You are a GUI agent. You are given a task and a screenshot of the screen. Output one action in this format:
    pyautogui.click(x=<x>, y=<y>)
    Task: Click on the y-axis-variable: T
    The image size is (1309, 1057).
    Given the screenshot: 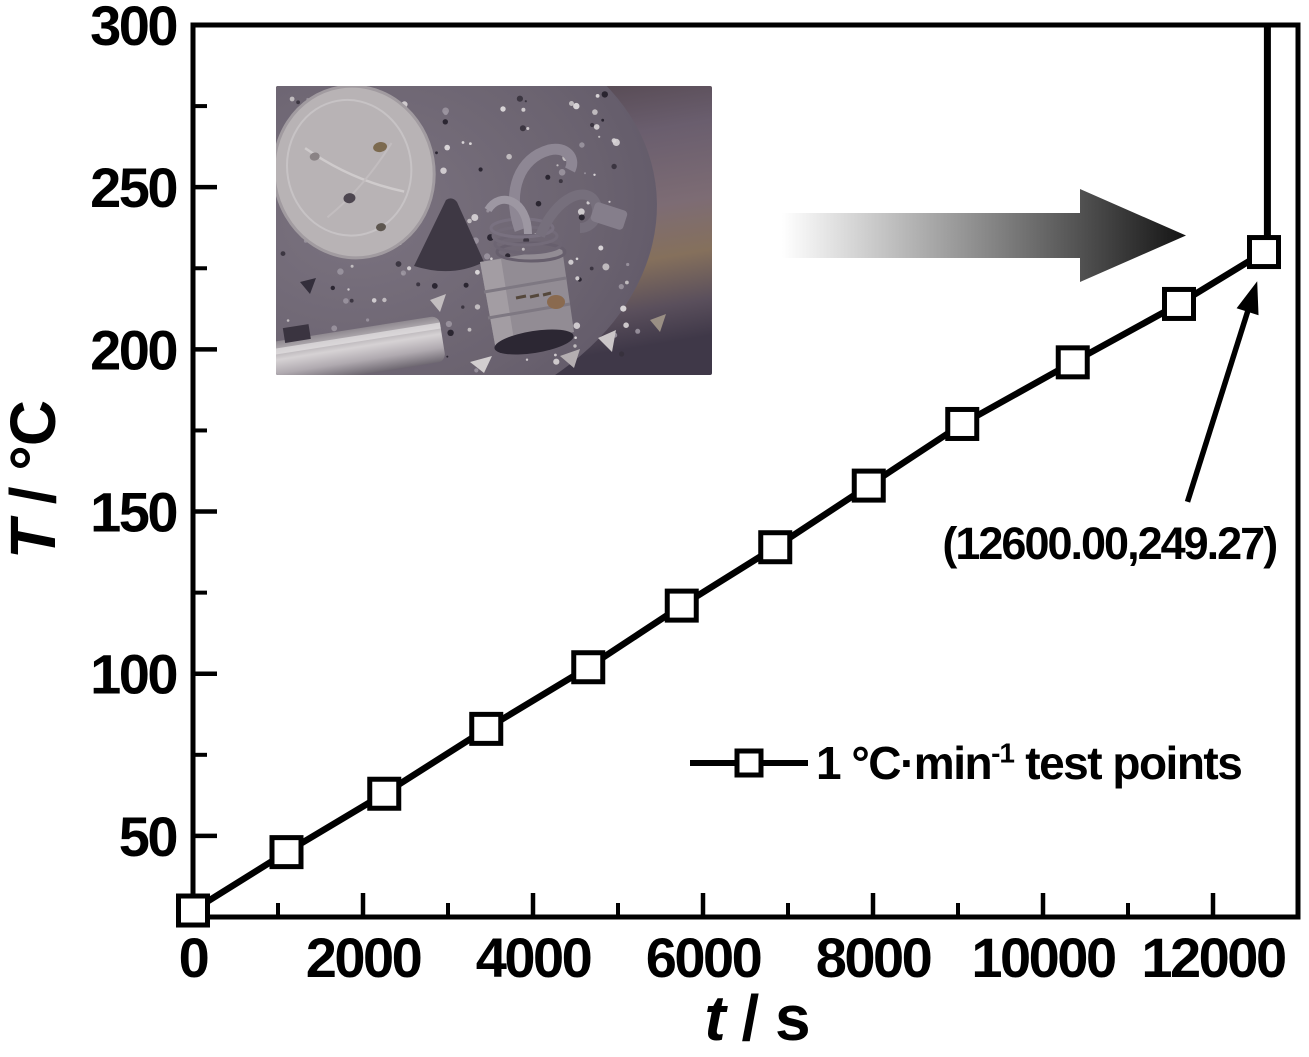 What is the action you would take?
    pyautogui.click(x=34, y=540)
    